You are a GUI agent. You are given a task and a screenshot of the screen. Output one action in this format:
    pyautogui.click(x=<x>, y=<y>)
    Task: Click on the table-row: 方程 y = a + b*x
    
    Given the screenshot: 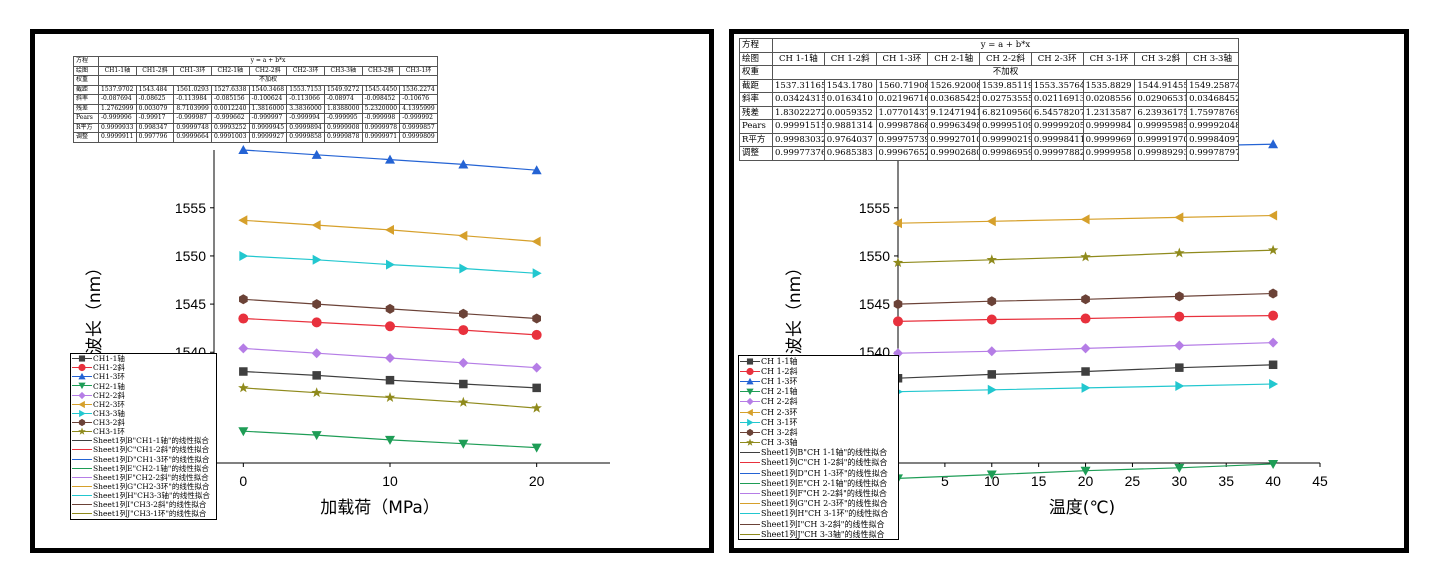 What is the action you would take?
    pyautogui.click(x=989, y=45)
    